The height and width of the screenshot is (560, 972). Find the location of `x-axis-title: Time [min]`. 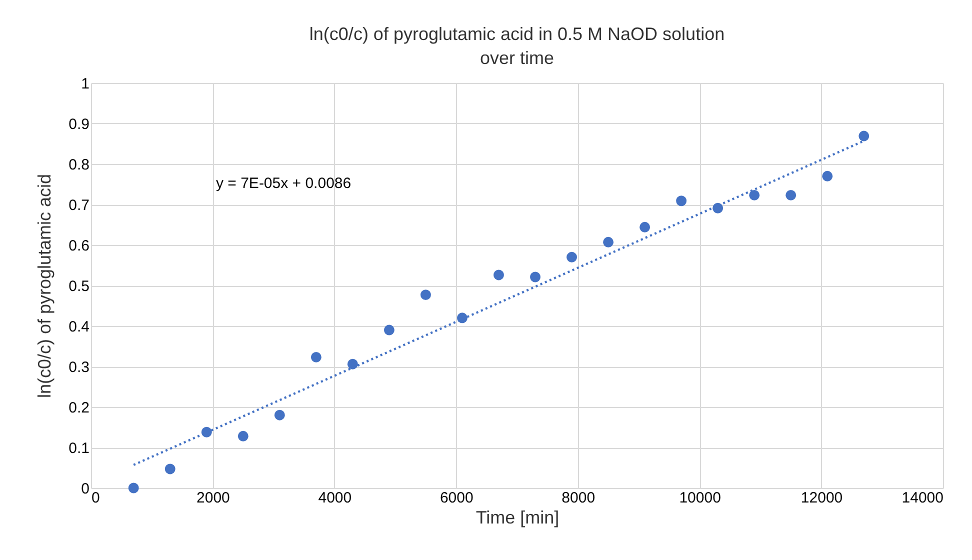

x-axis-title: Time [min] is located at coordinates (518, 518).